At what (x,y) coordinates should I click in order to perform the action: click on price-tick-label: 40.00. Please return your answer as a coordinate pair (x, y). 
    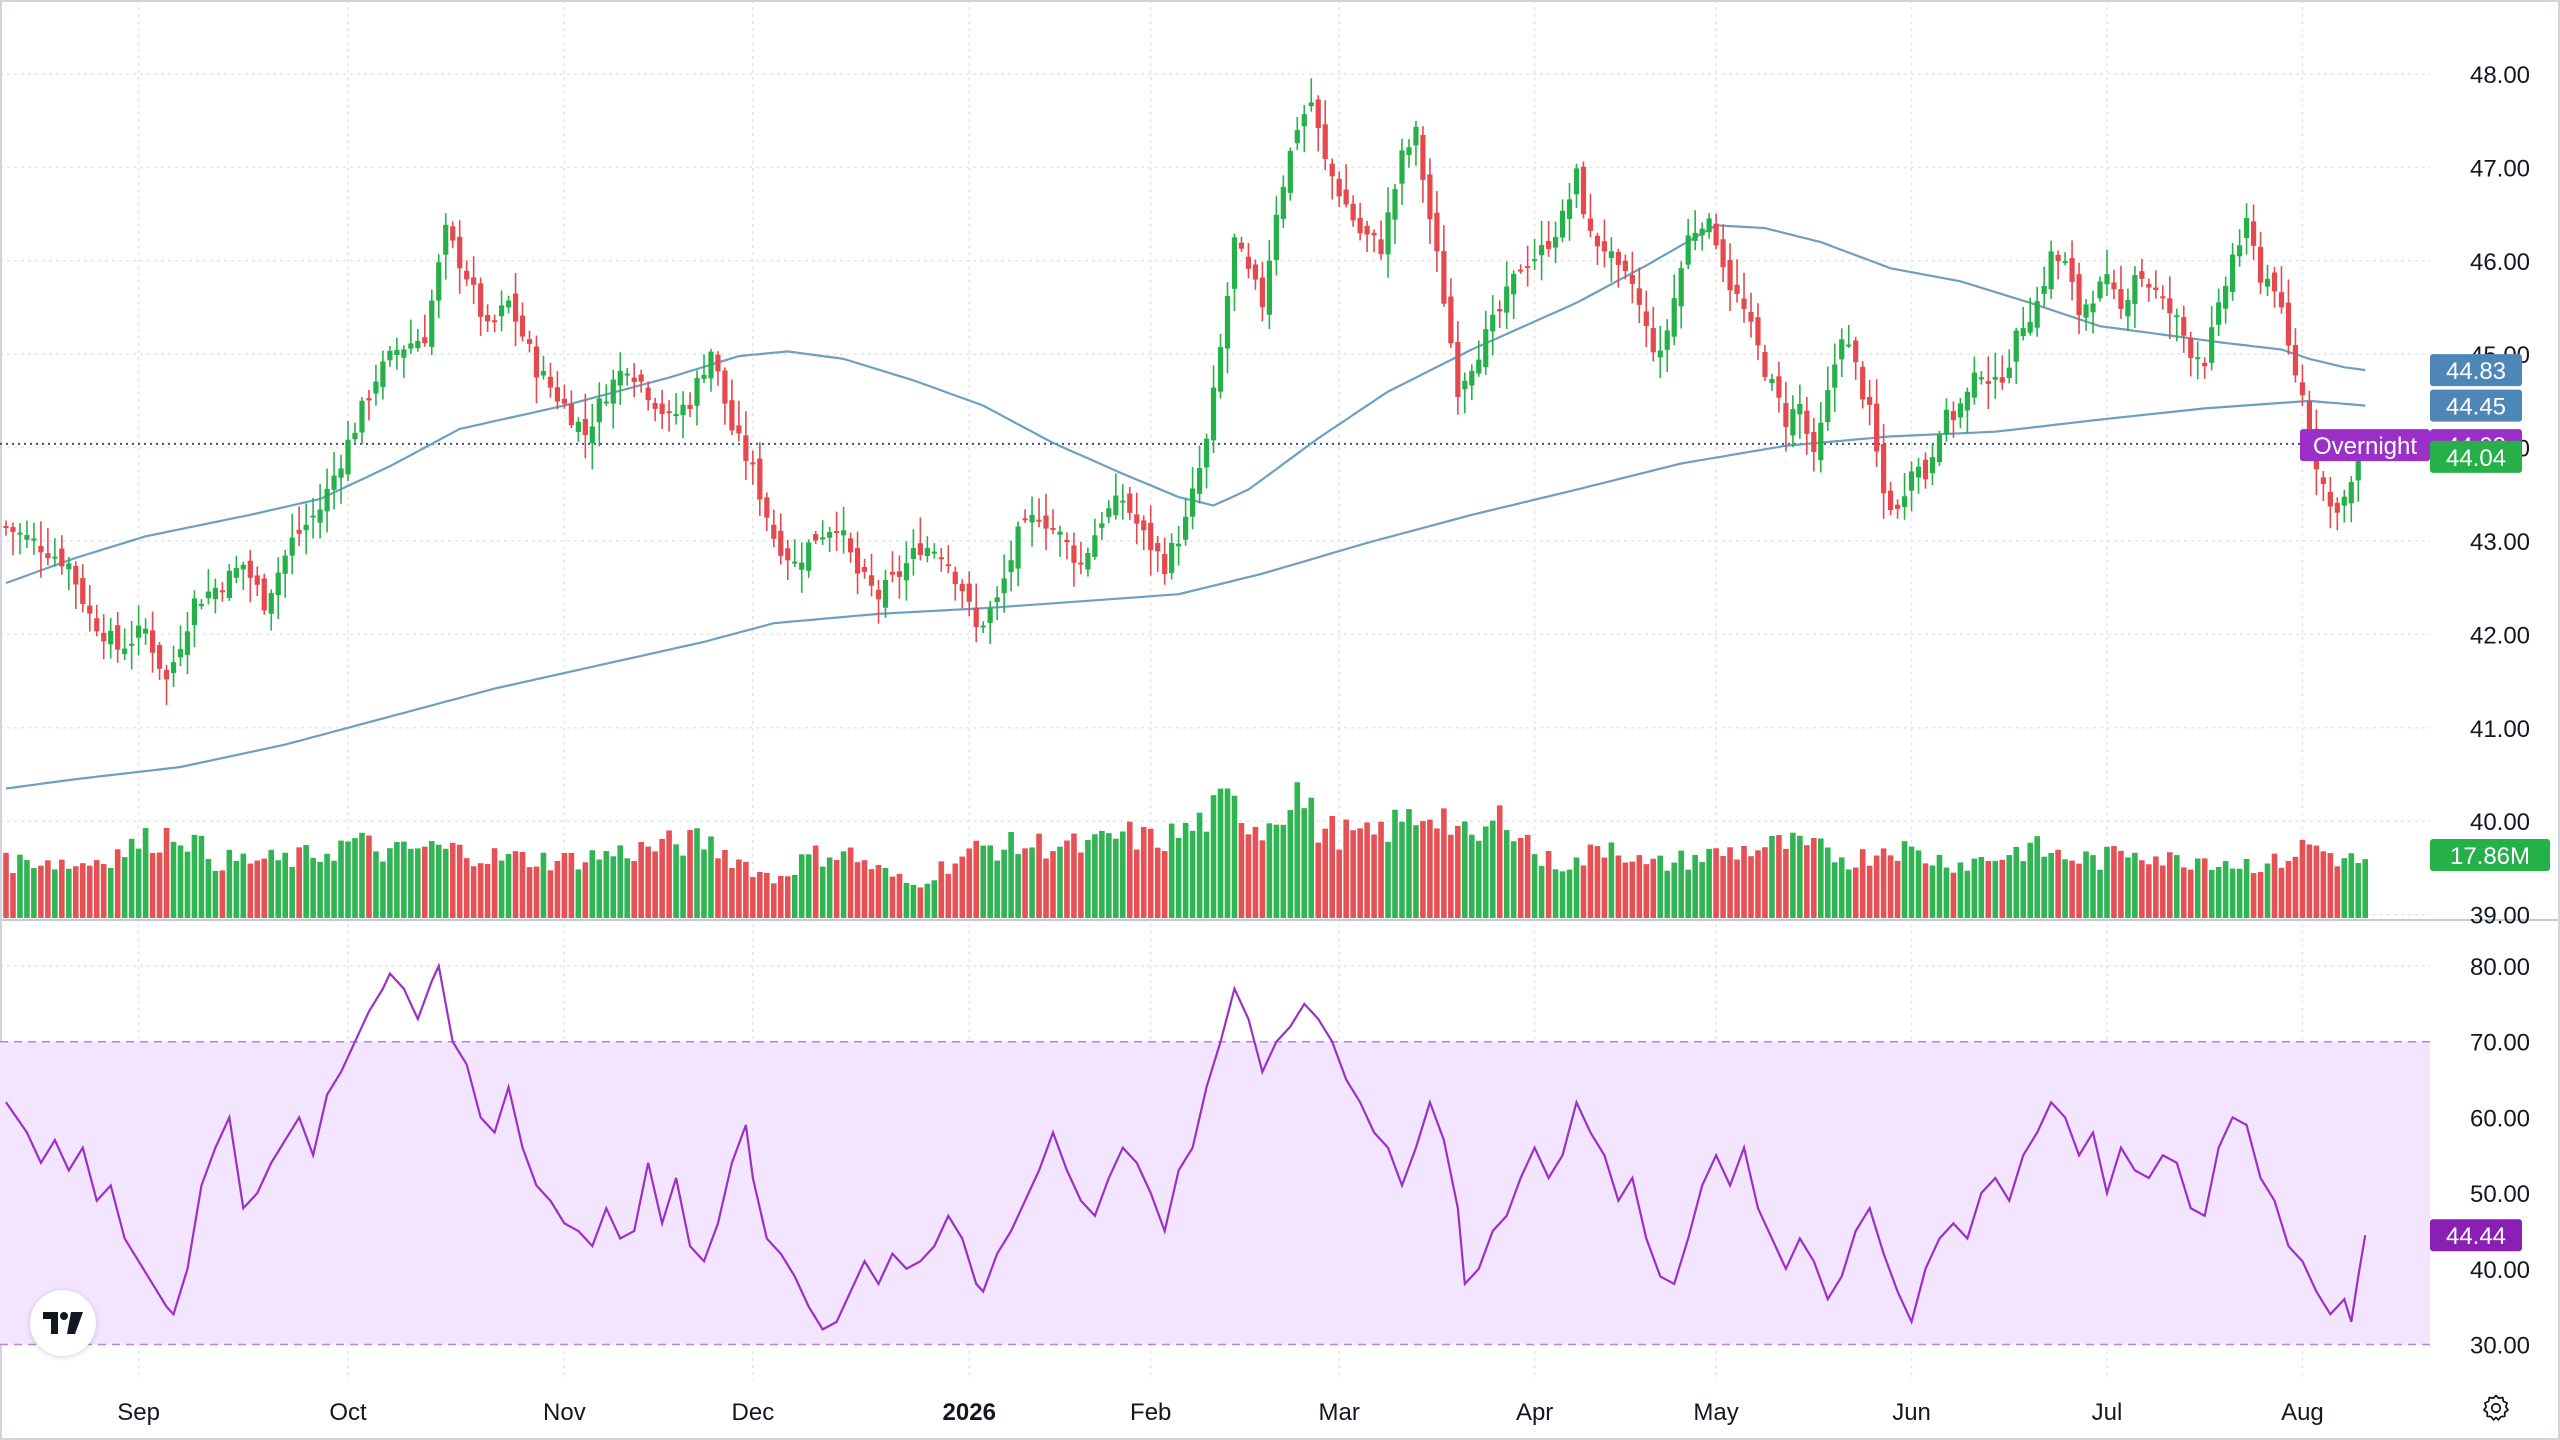
    Looking at the image, I should click on (2500, 822).